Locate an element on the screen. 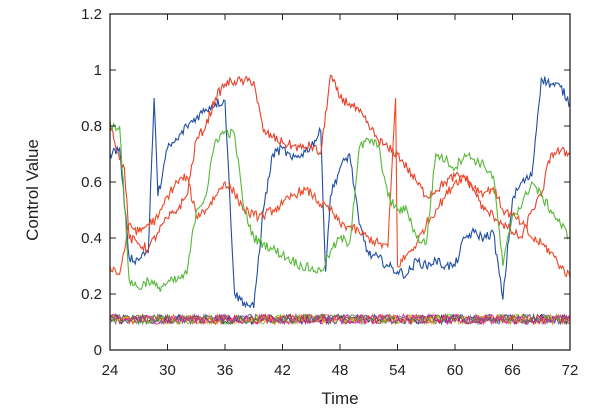  x-tick-label: 60 is located at coordinates (455, 370).